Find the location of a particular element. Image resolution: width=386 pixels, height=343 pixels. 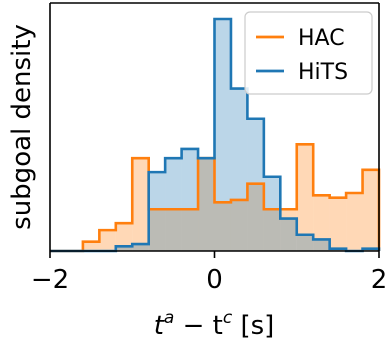

legend: HAC HiTS is located at coordinates (308, 53).